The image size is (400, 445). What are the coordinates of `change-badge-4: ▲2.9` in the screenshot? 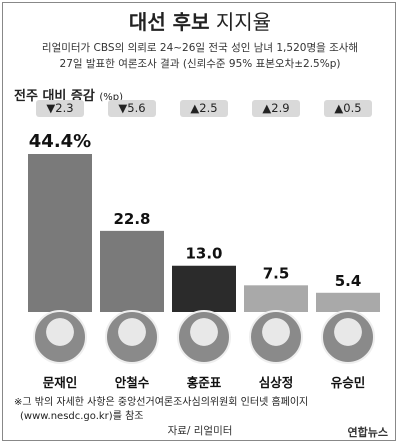 It's located at (276, 108).